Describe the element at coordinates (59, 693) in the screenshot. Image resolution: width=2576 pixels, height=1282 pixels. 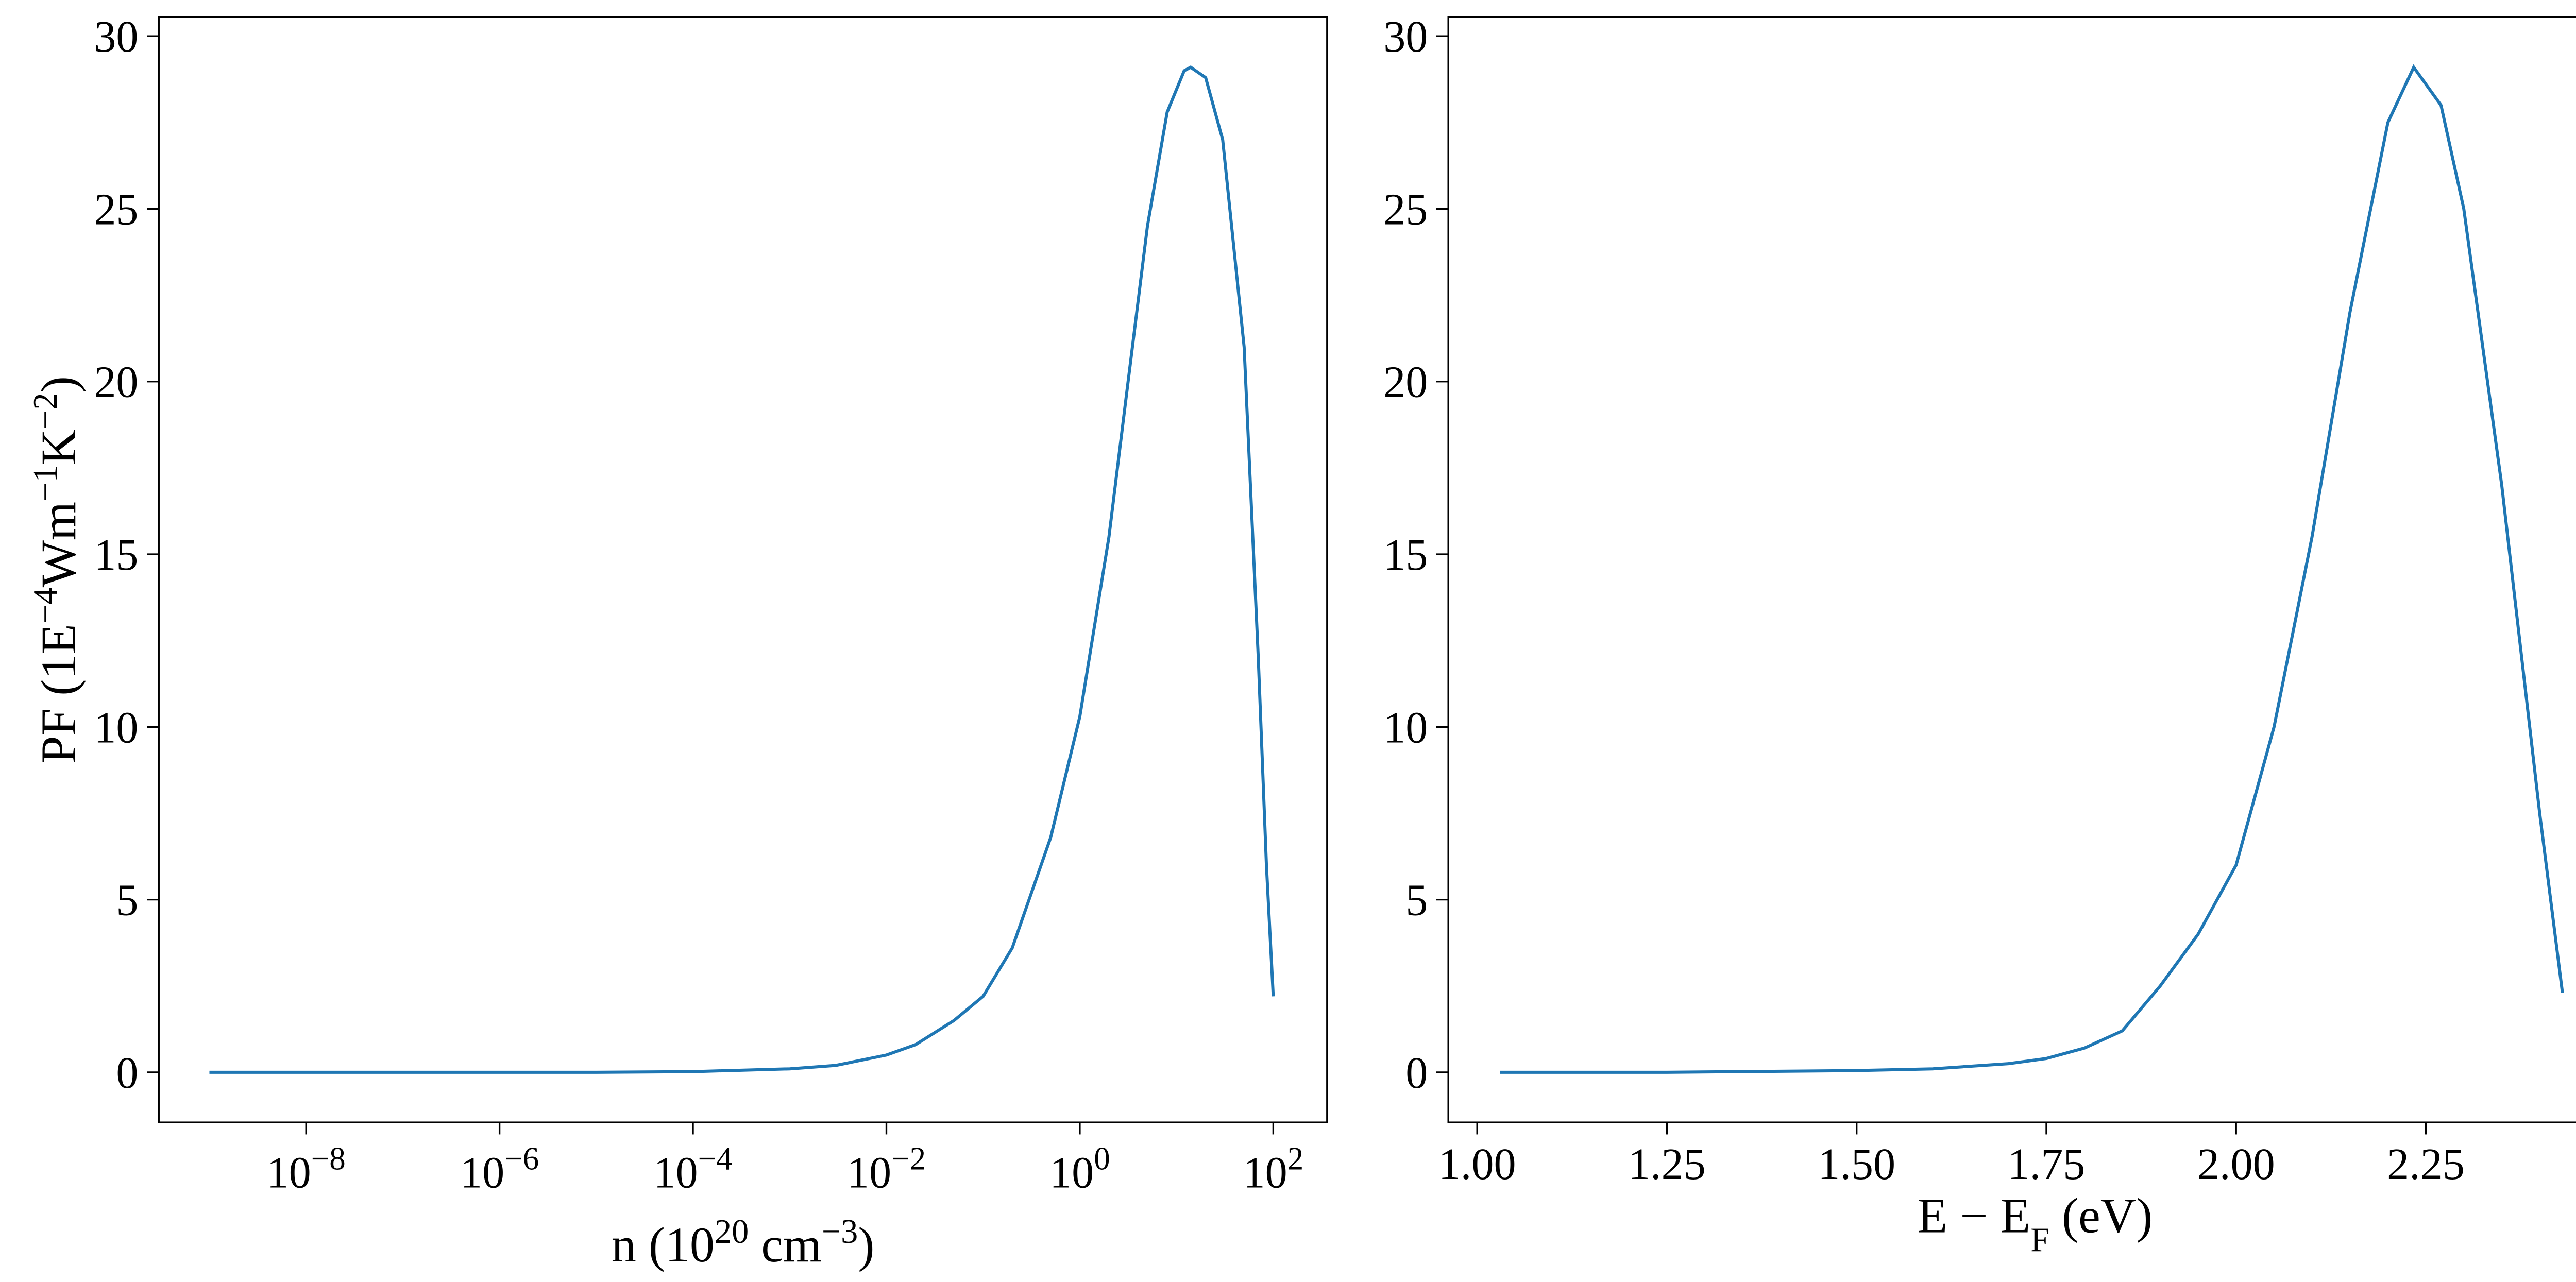
I see `label-part: PF (1E` at that location.